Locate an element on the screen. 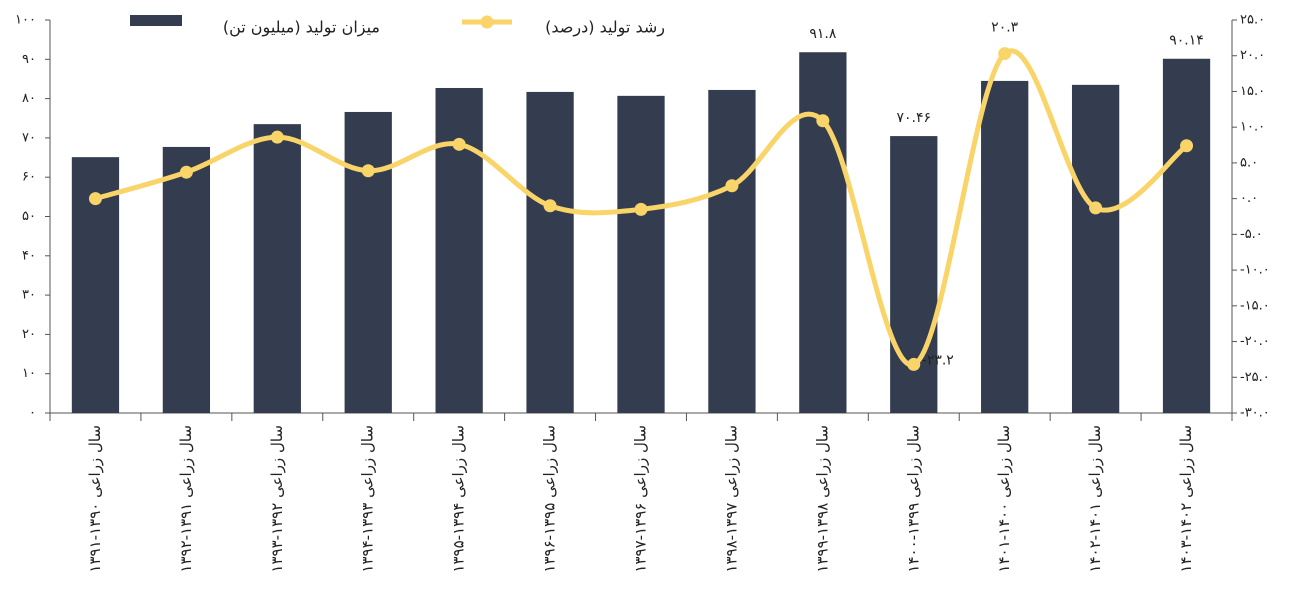 The height and width of the screenshot is (609, 1292). y-tick-label: ۱۰ is located at coordinates (29, 373).